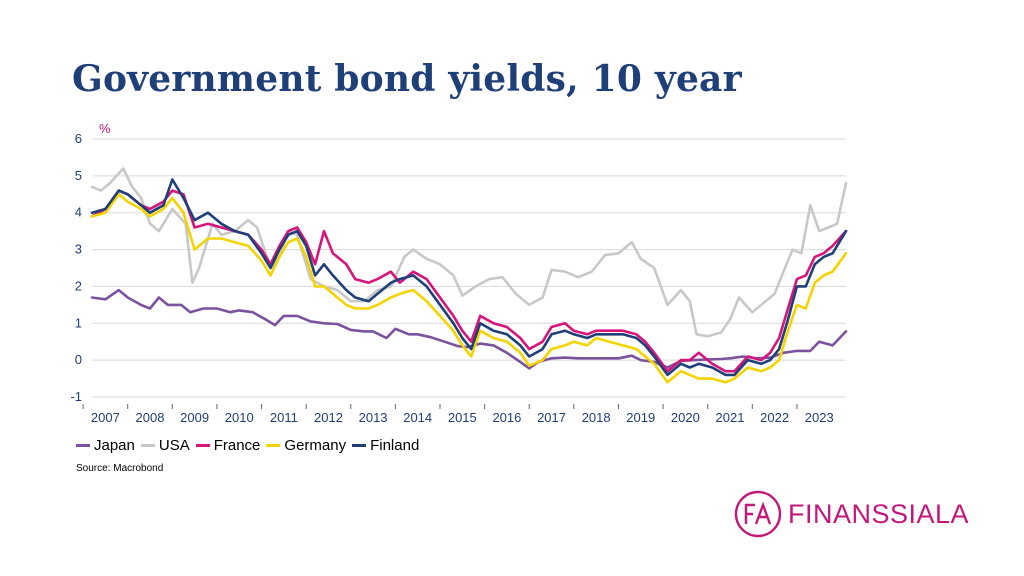 This screenshot has height=576, width=1024. I want to click on x-tick-label: 2017, so click(551, 417).